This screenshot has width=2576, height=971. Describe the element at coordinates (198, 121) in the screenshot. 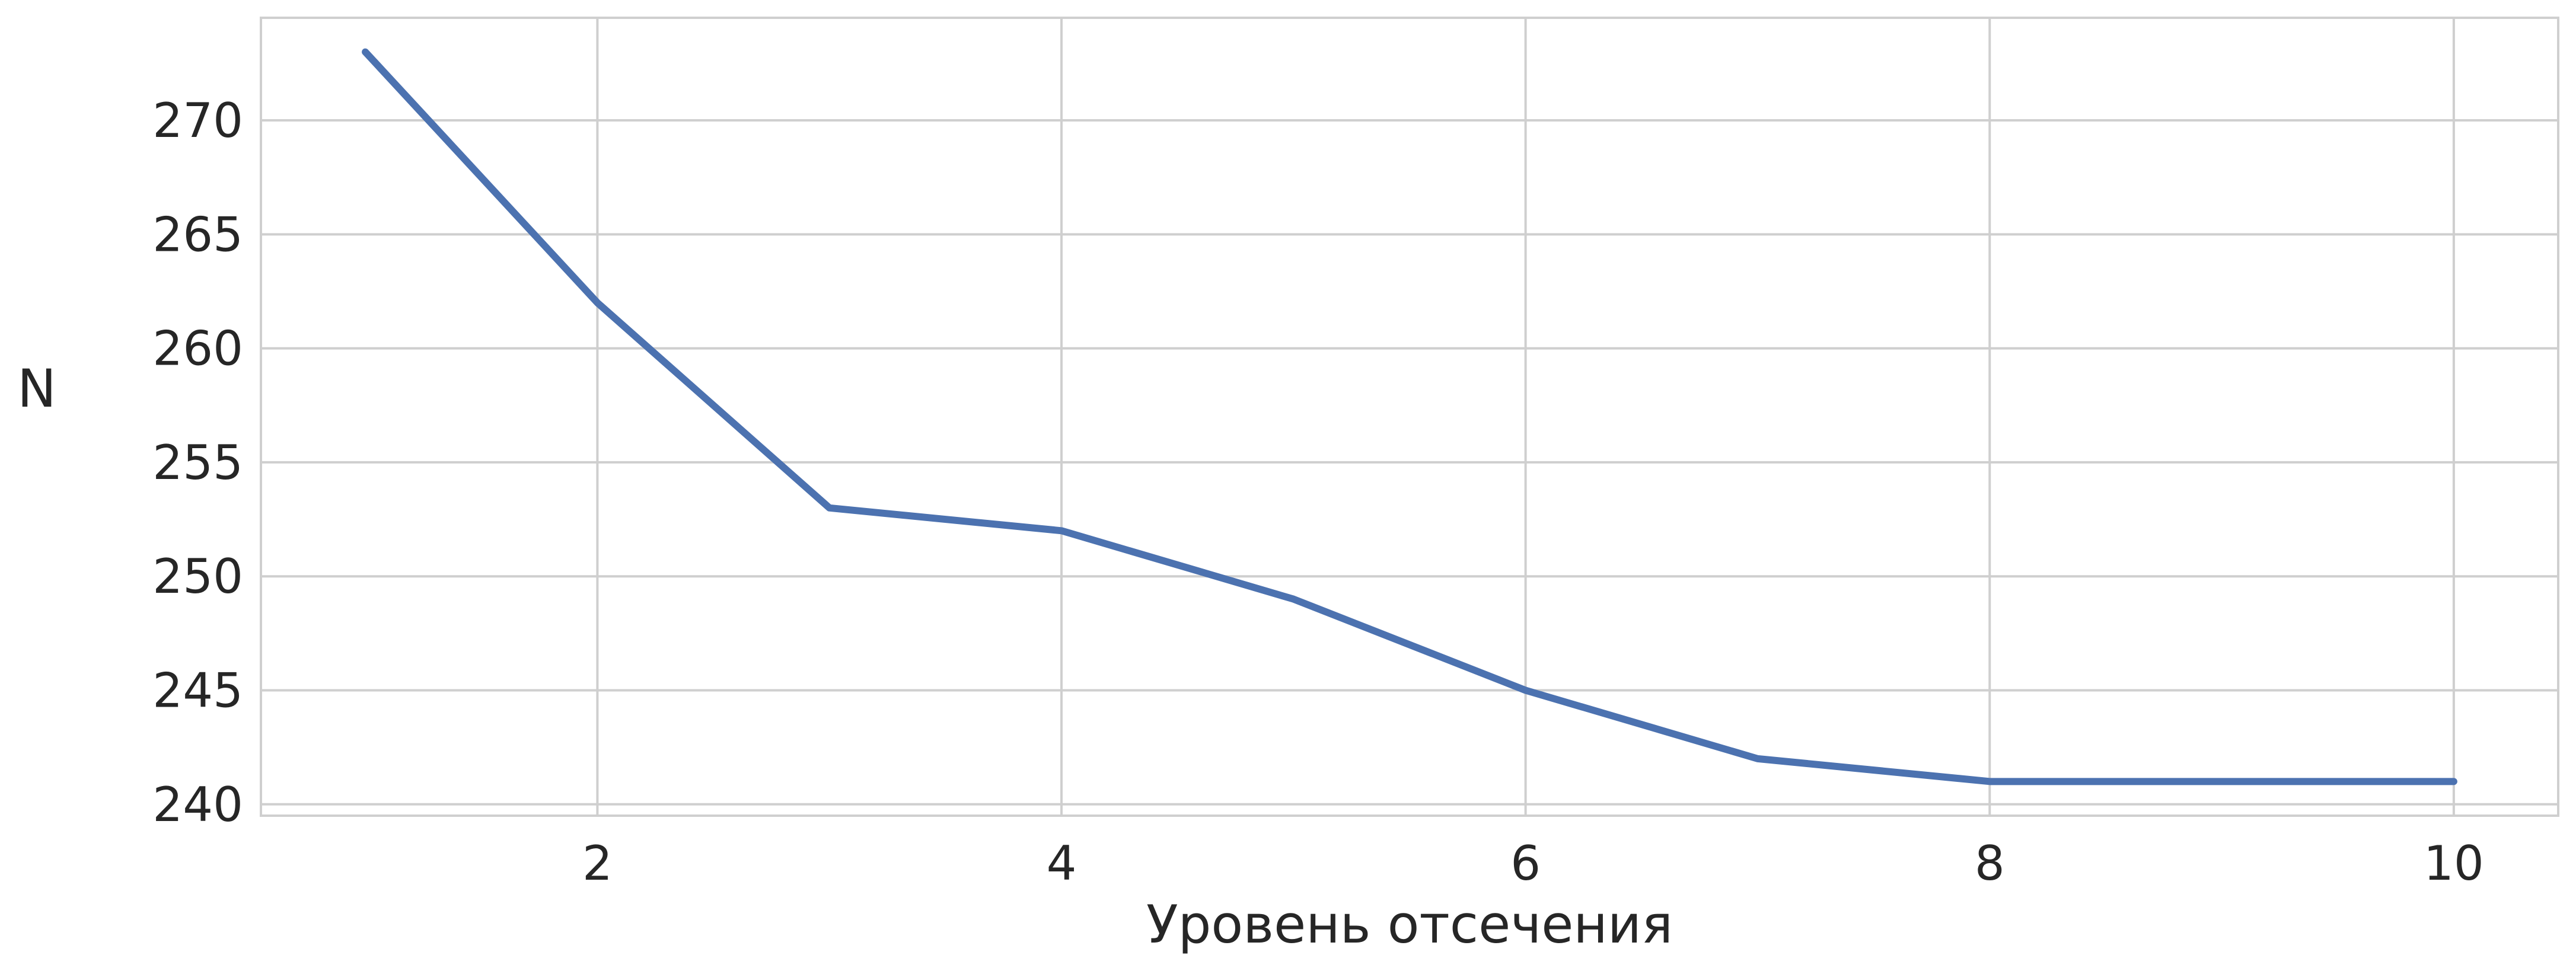

I see `y-tick-label: 270` at that location.